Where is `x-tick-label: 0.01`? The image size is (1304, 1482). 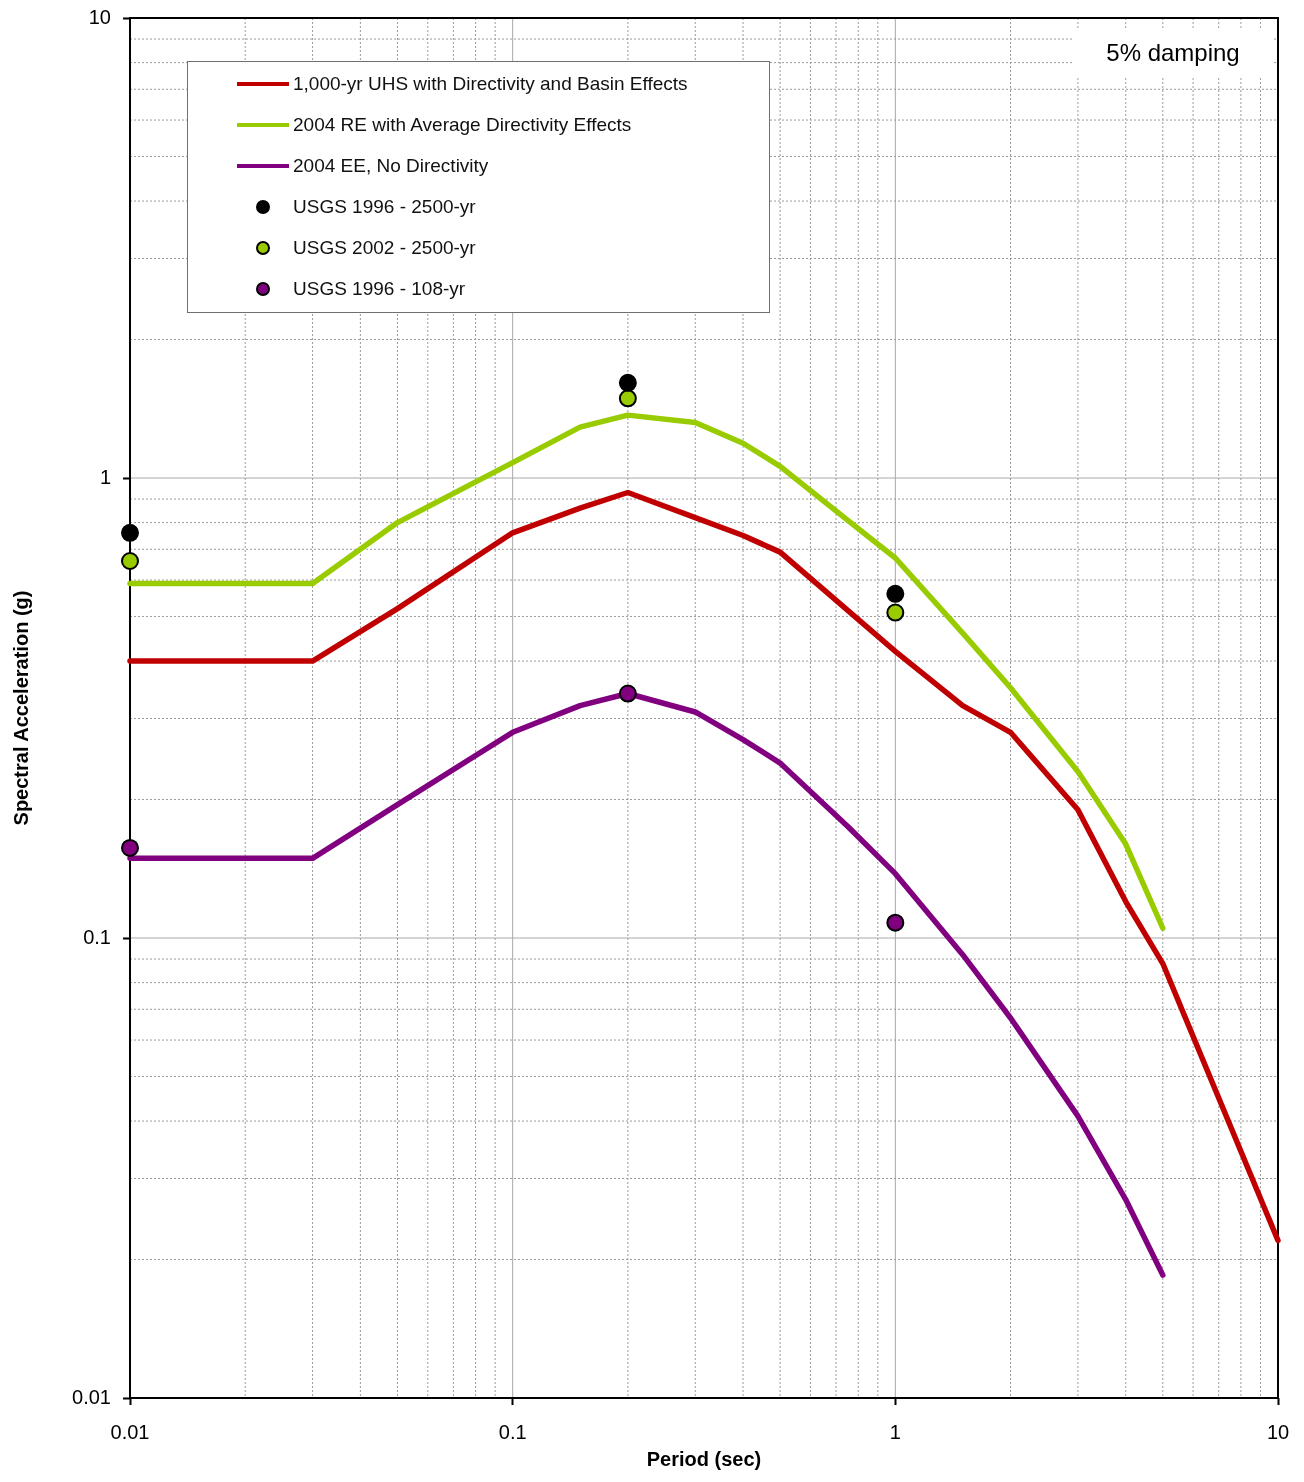 x-tick-label: 0.01 is located at coordinates (130, 1431).